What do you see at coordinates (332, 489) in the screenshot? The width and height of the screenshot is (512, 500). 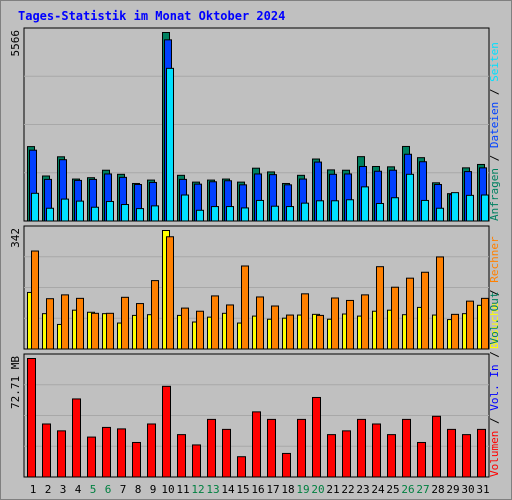 I see `x-label-day-21: 21` at bounding box center [332, 489].